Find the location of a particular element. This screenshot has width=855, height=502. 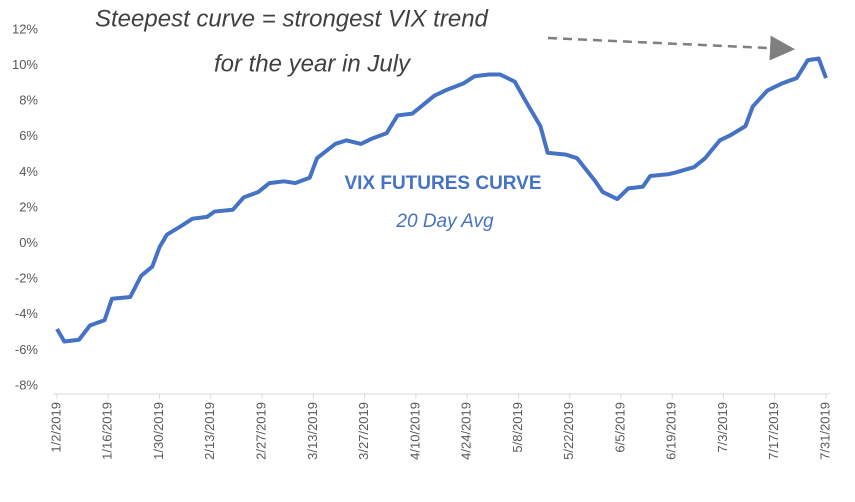

y-tick-label: -4% is located at coordinates (27, 313).